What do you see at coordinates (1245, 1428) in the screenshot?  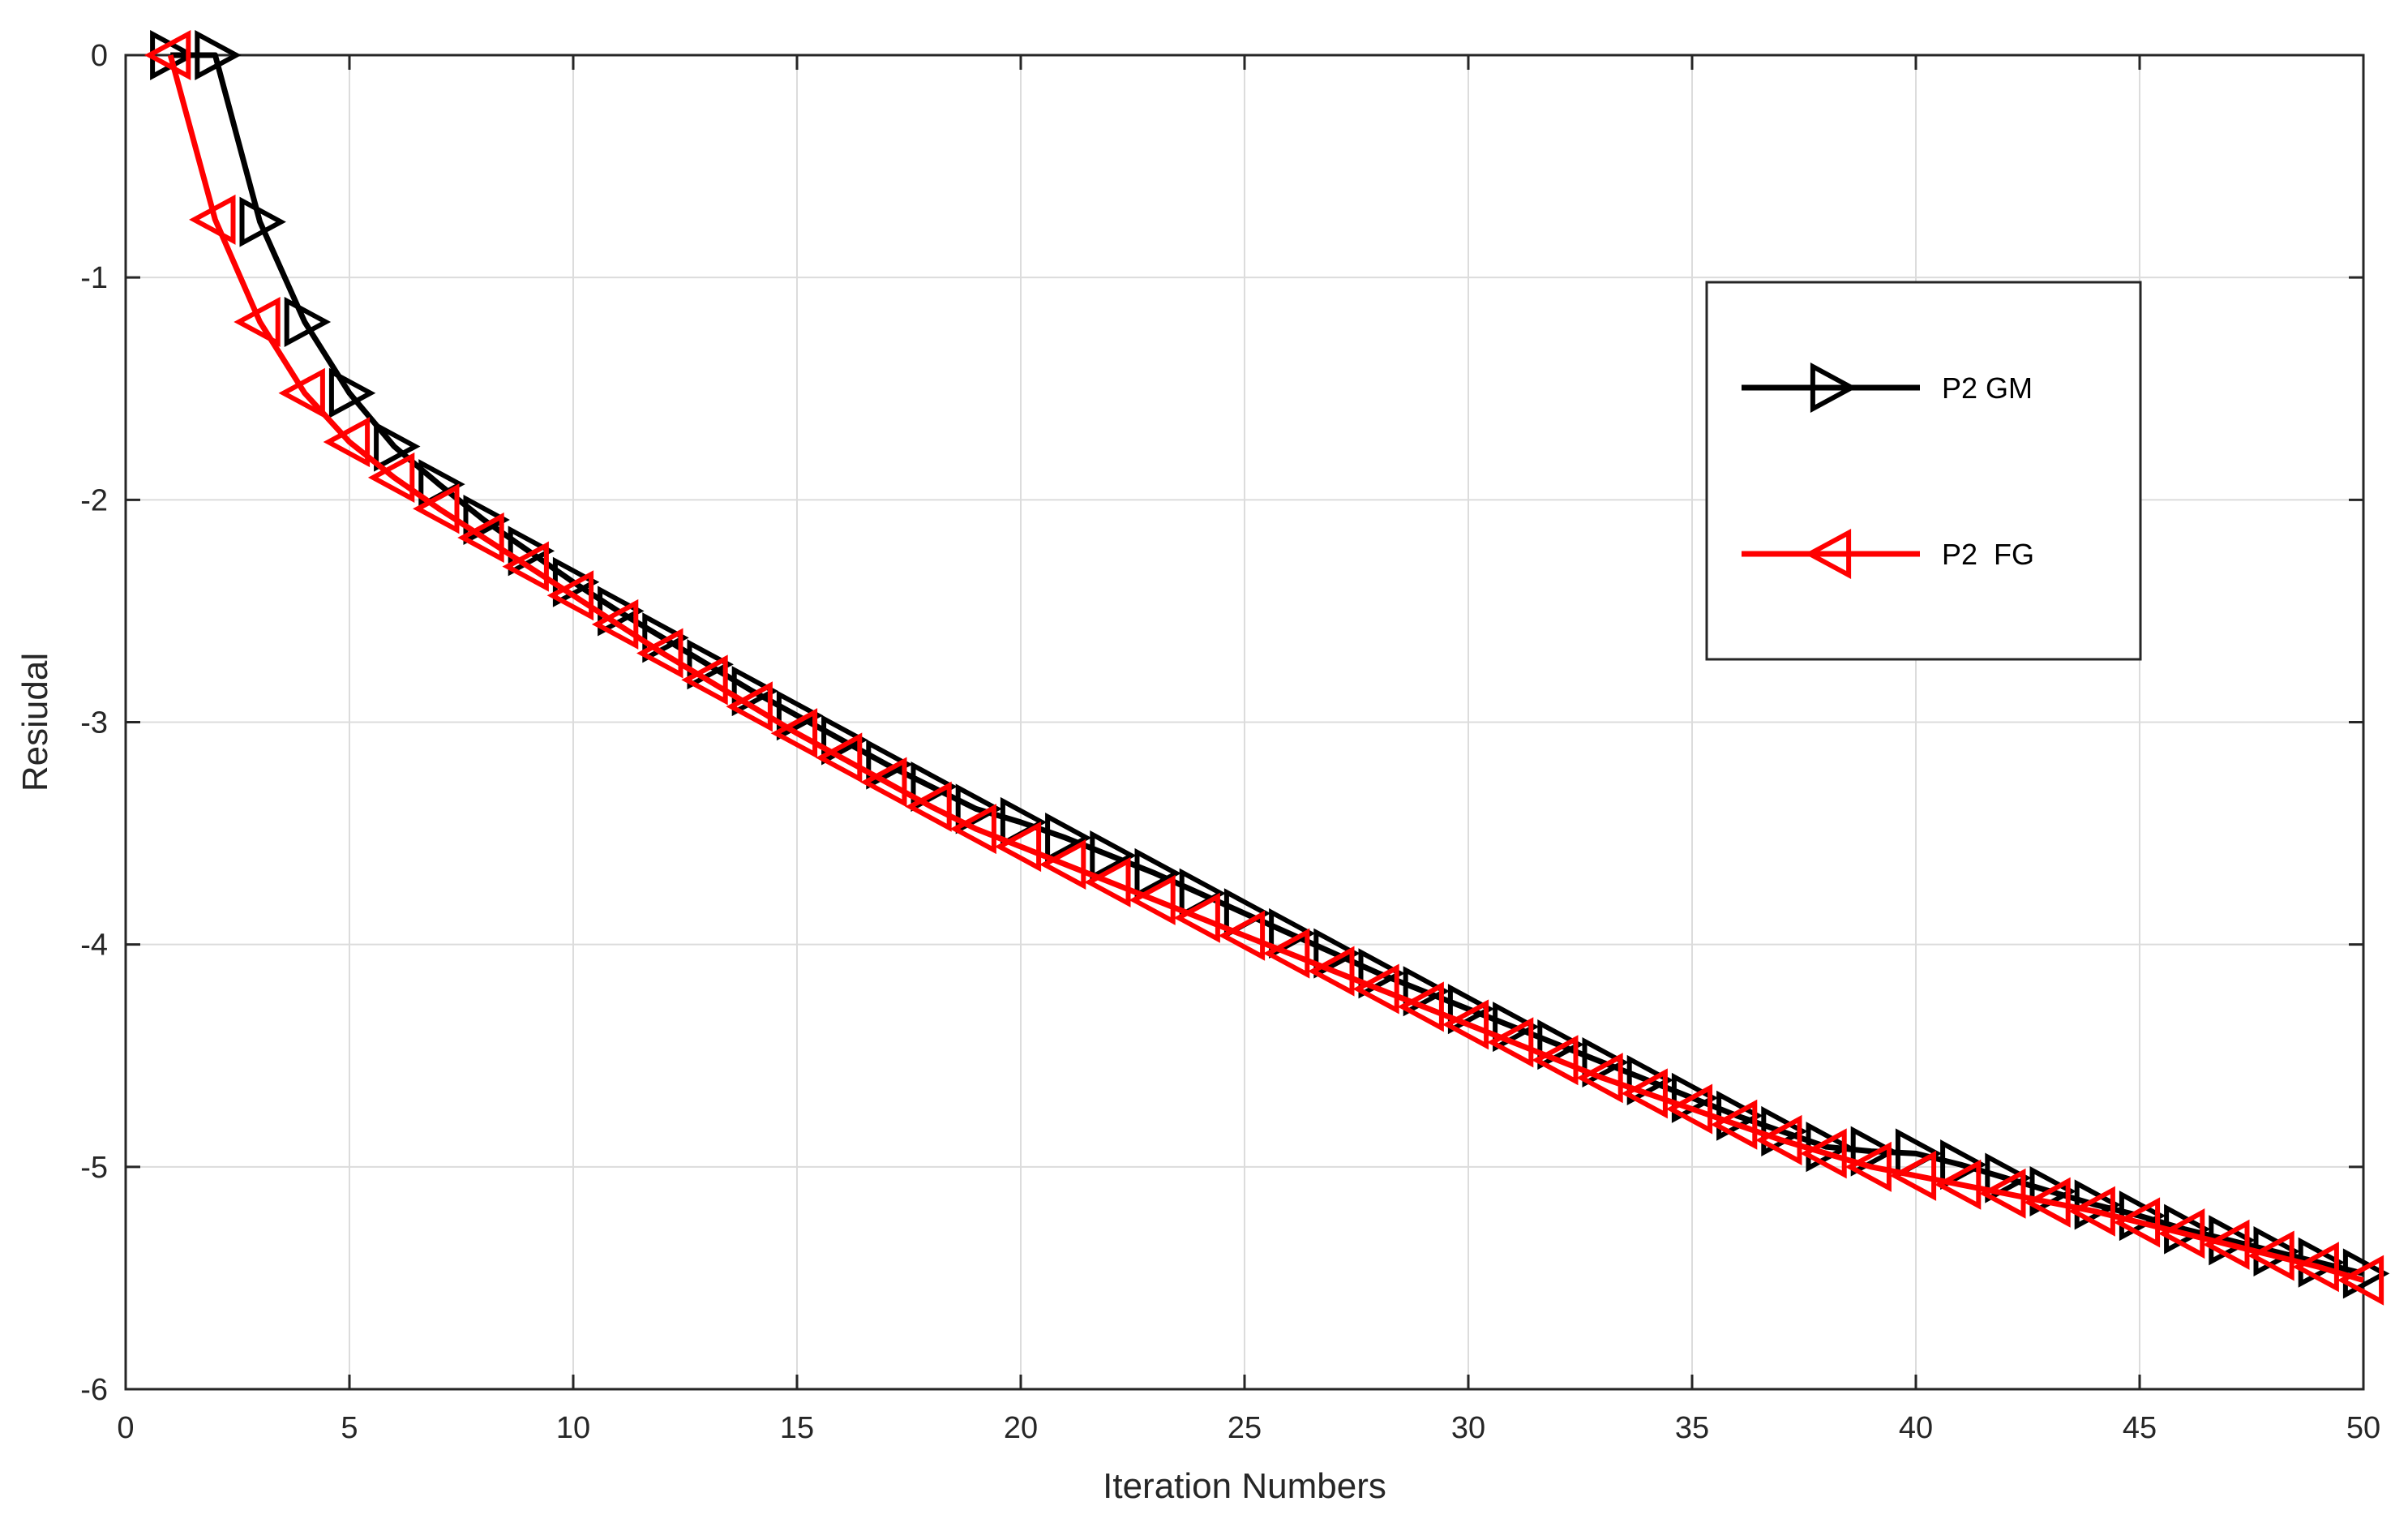 I see `x-tick-label: 25` at bounding box center [1245, 1428].